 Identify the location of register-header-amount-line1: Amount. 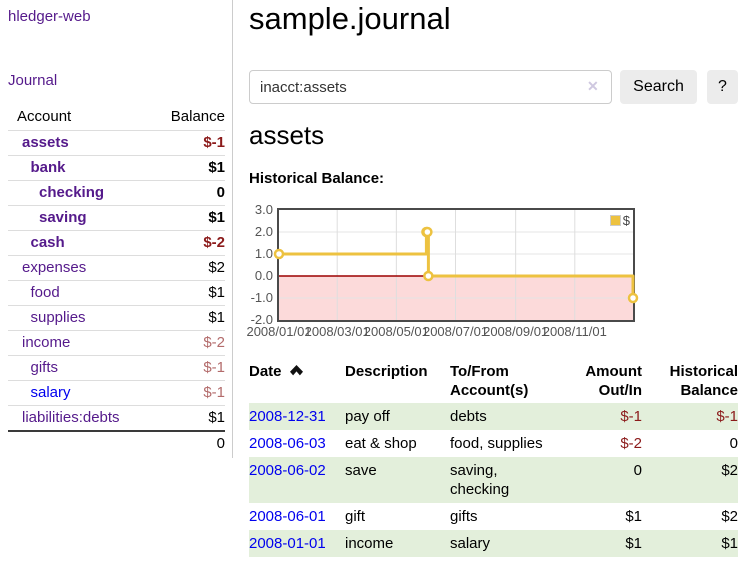
(613, 371).